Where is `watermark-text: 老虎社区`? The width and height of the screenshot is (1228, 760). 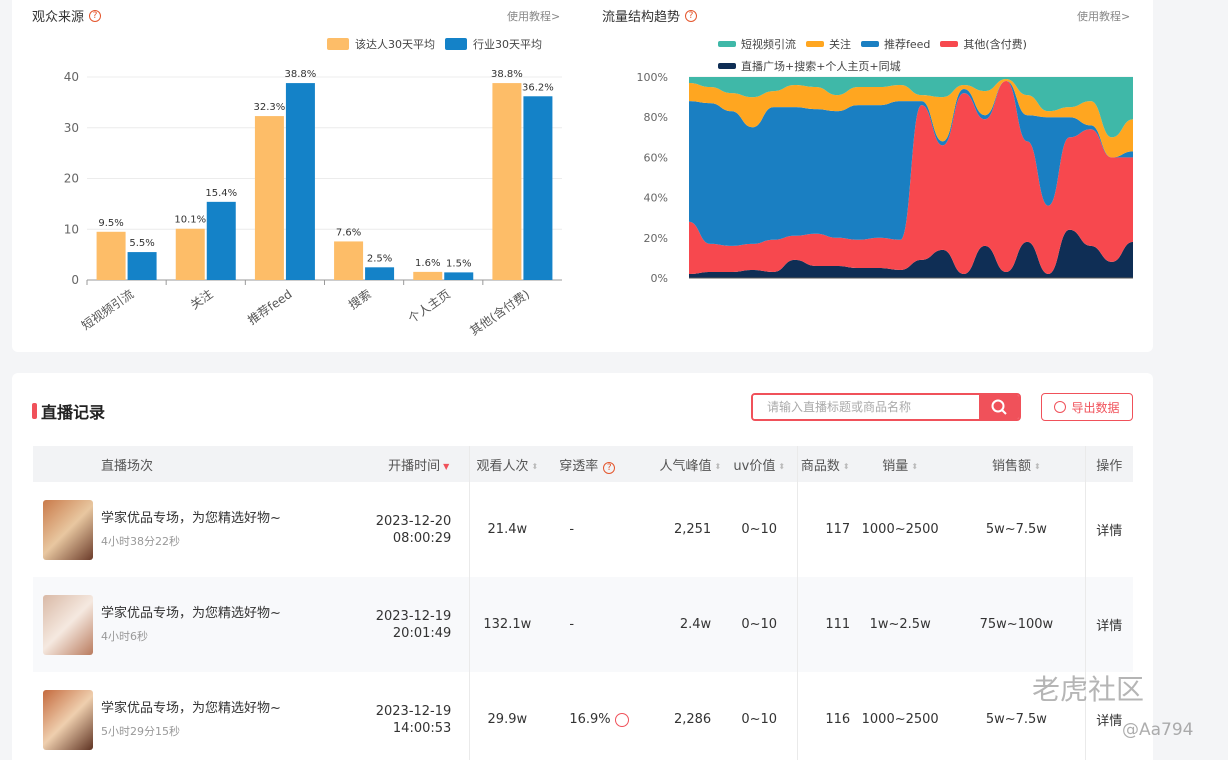 watermark-text: 老虎社区 is located at coordinates (1088, 689).